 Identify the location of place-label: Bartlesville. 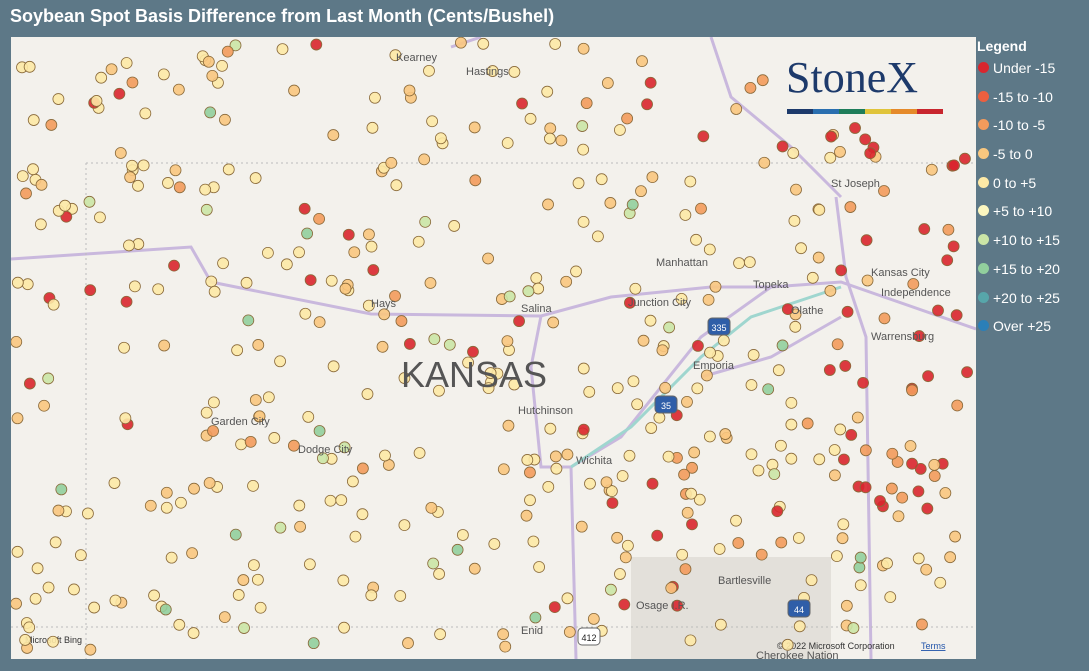
(744, 581).